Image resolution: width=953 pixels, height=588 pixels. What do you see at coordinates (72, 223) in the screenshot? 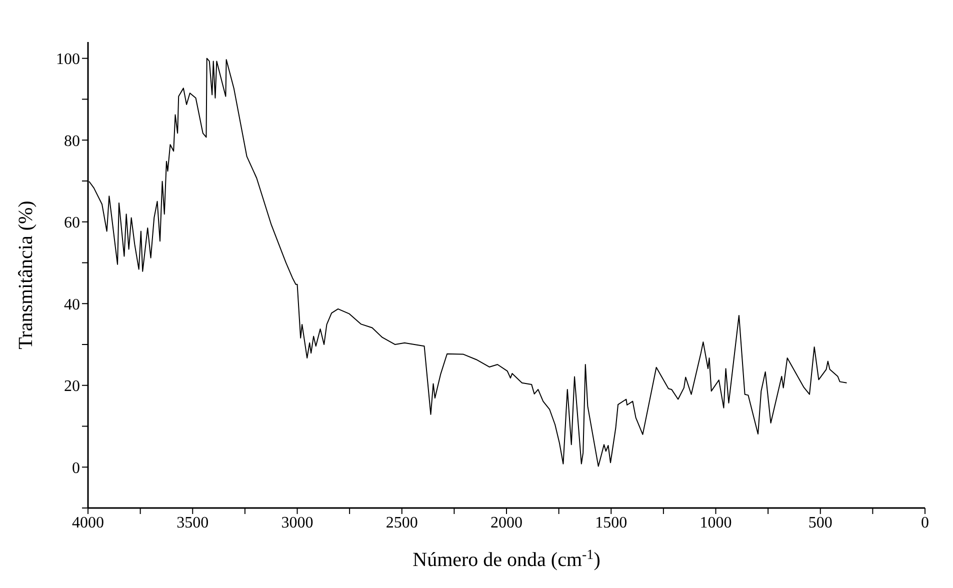
I see `y-tick-label: 60` at bounding box center [72, 223].